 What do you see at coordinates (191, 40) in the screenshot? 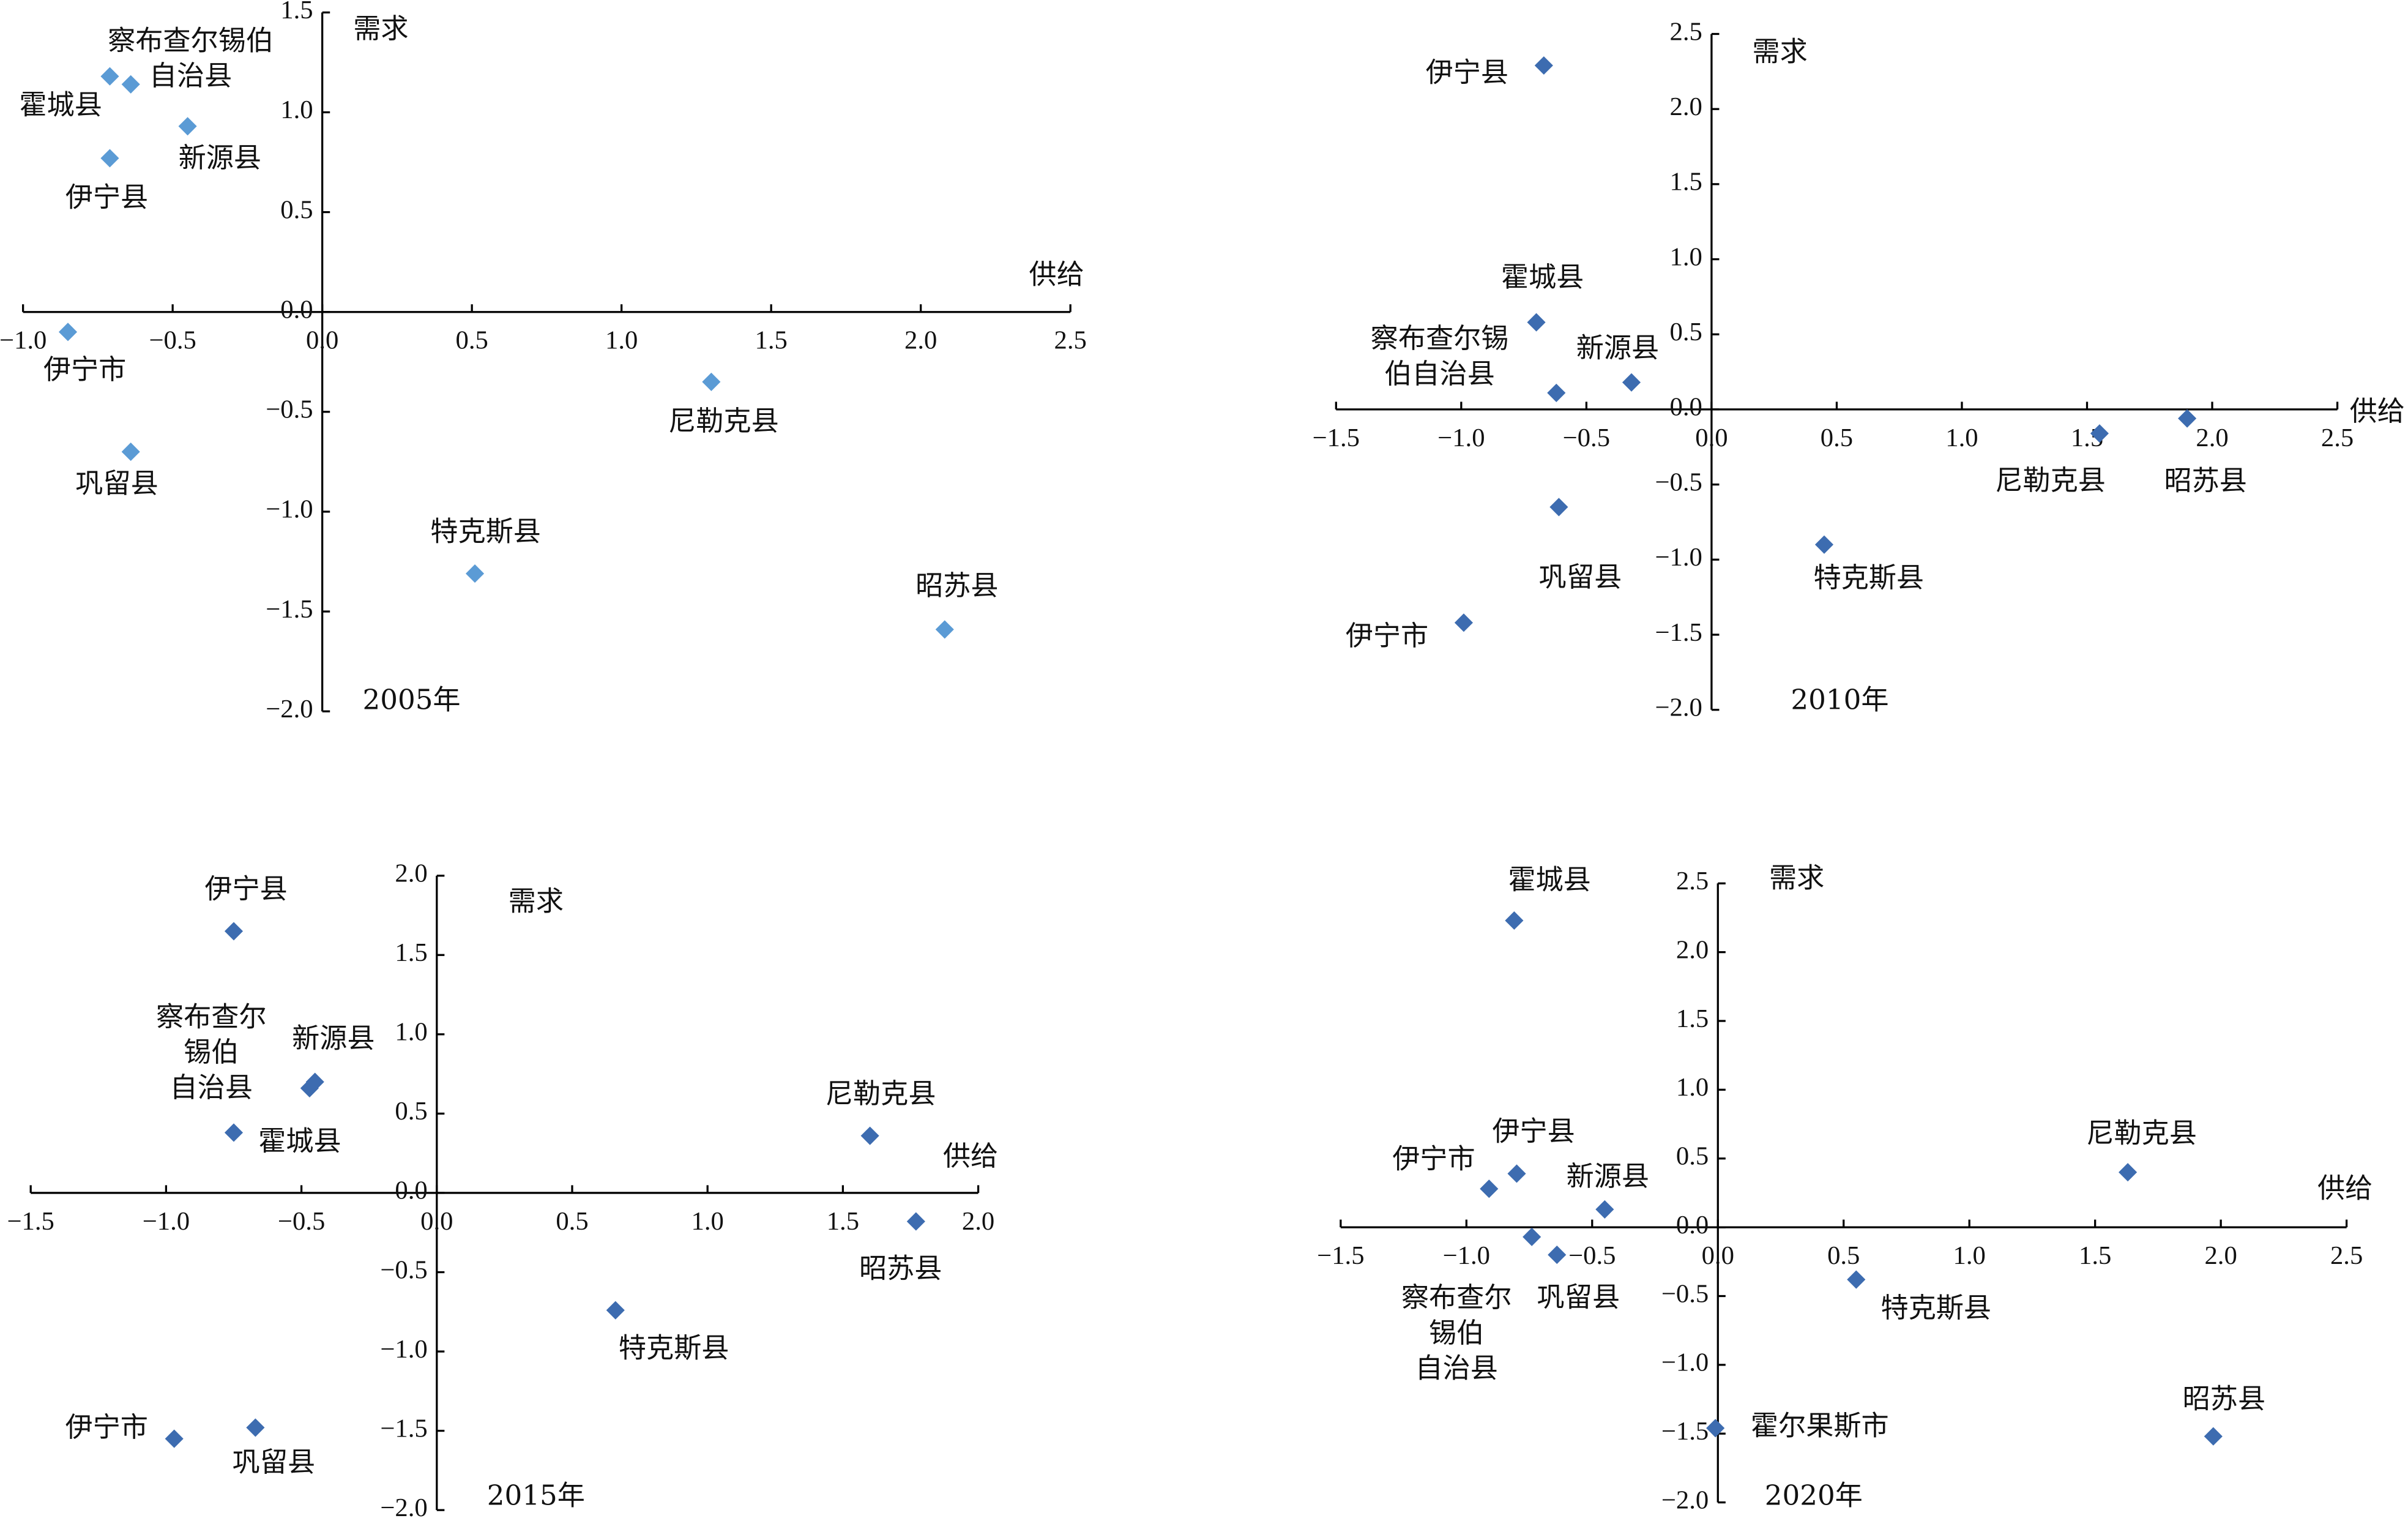
I see `point-label: 察布查尔锡伯` at bounding box center [191, 40].